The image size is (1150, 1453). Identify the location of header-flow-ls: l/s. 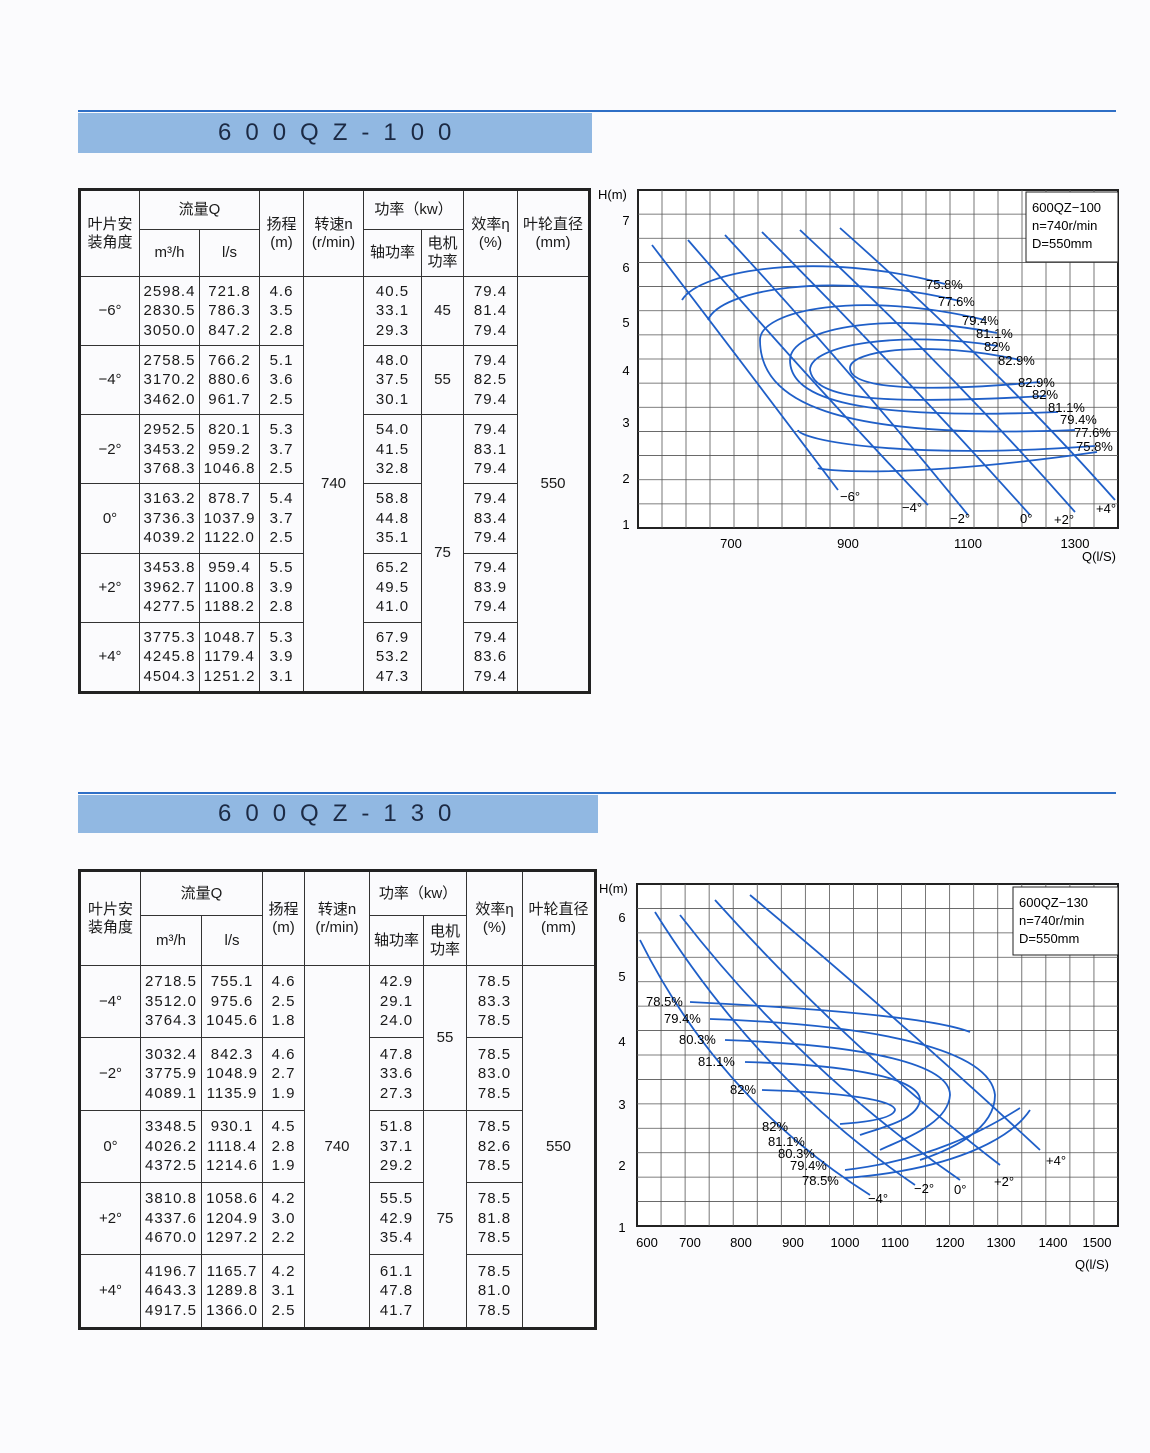
(232, 940).